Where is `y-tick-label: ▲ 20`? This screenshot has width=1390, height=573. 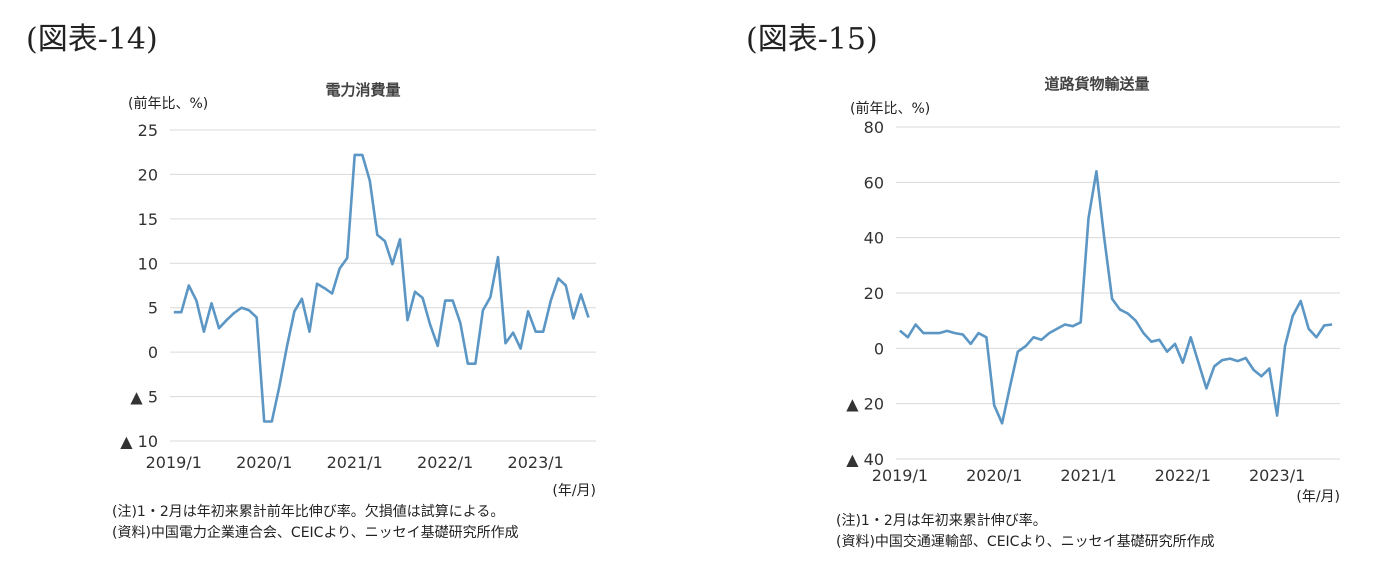
y-tick-label: ▲ 20 is located at coordinates (865, 404).